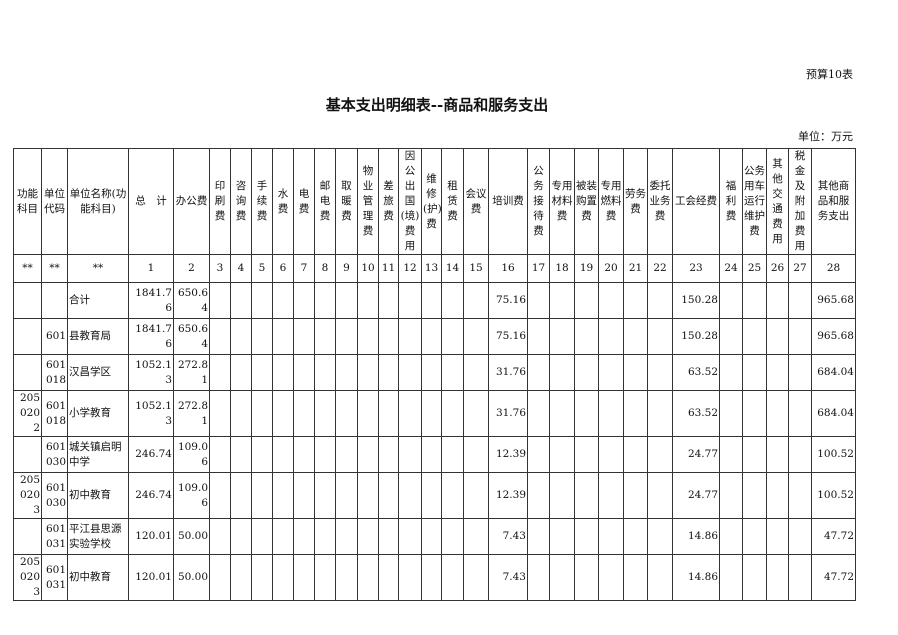 The image size is (898, 635). Describe the element at coordinates (98, 372) in the screenshot. I see `unit-name-cell: 汉昌学区` at that location.